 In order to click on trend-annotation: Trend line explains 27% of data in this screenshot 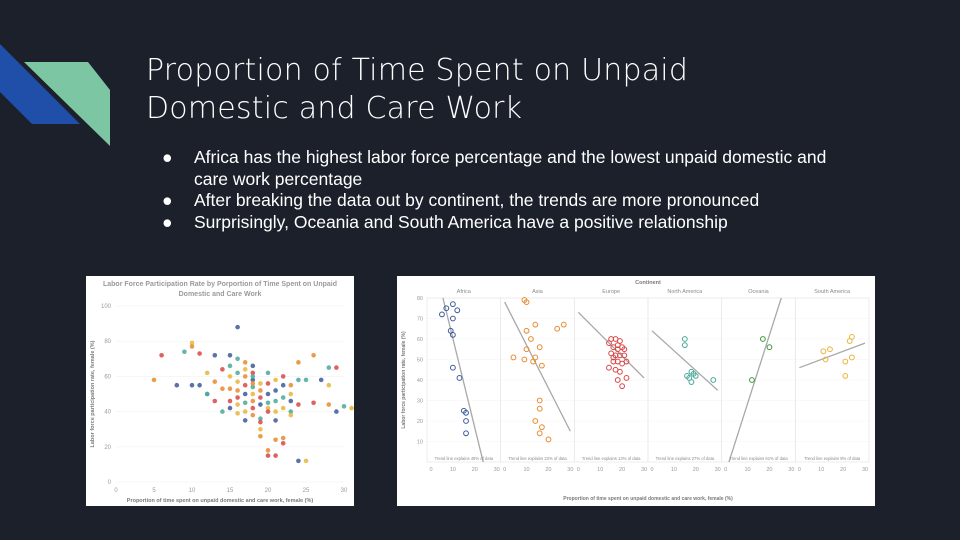, I will do `click(685, 458)`.